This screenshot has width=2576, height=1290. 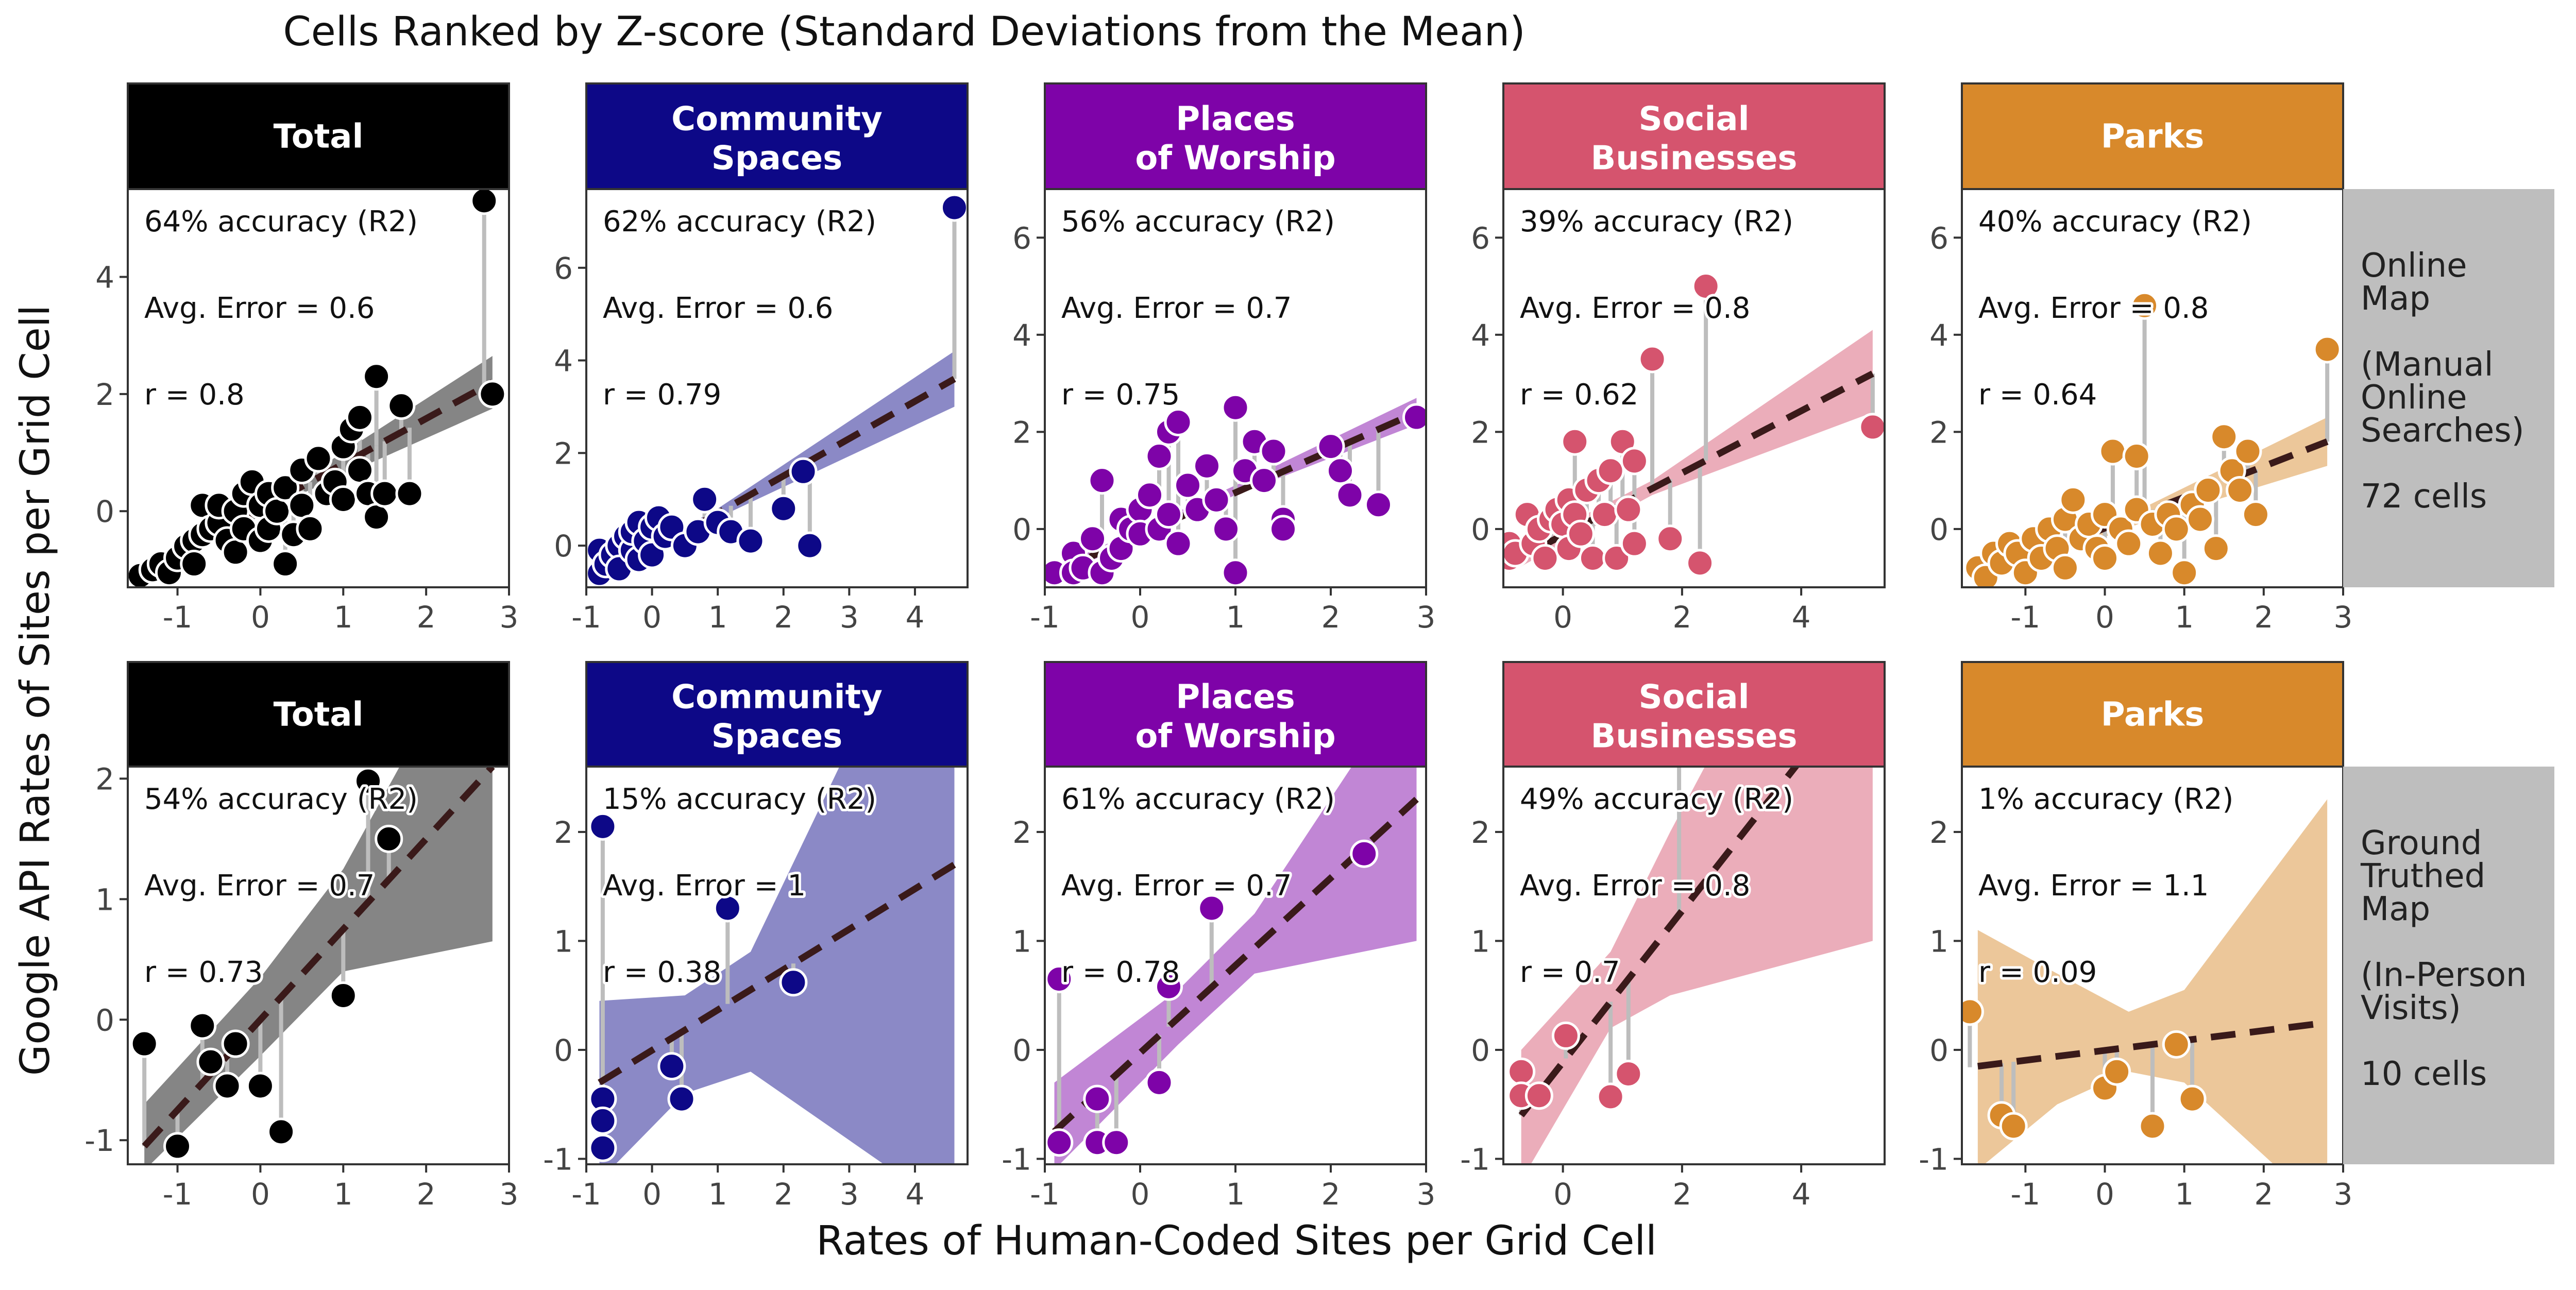 What do you see at coordinates (1656, 222) in the screenshot?
I see `accuracy-label-3: 39% accuracy (R2)` at bounding box center [1656, 222].